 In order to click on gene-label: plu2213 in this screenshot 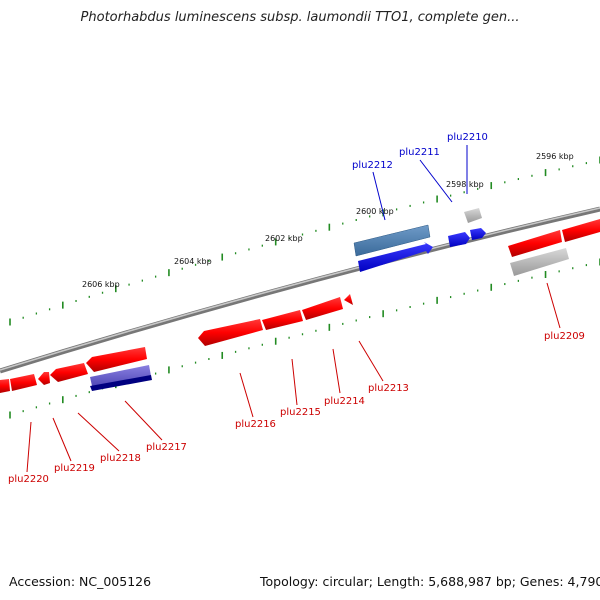, I will do `click(388, 388)`.